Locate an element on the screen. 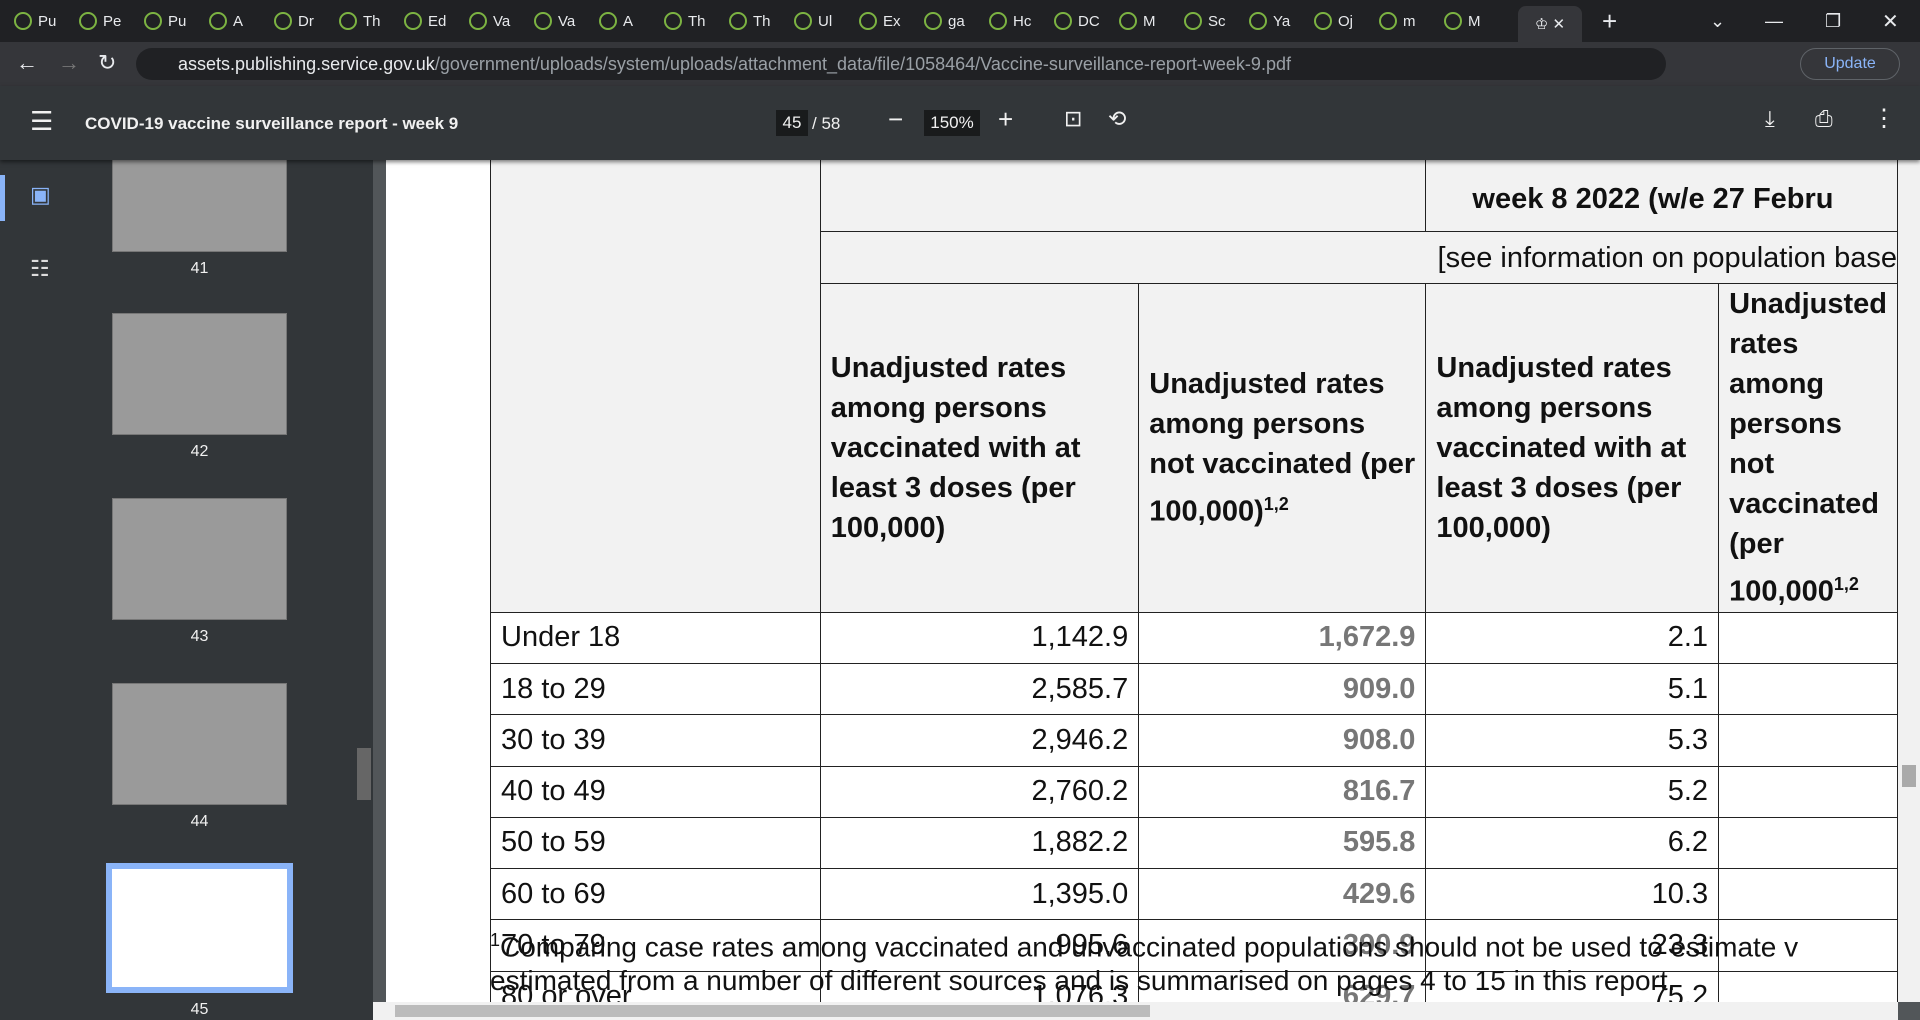 The image size is (1920, 1020). tab: Hc is located at coordinates (1019, 21).